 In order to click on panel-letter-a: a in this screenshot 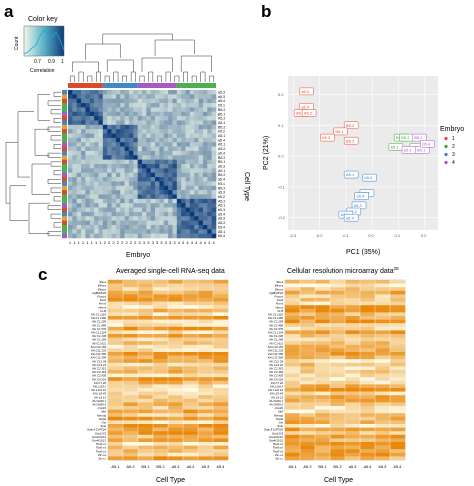, I will do `click(9, 11)`.